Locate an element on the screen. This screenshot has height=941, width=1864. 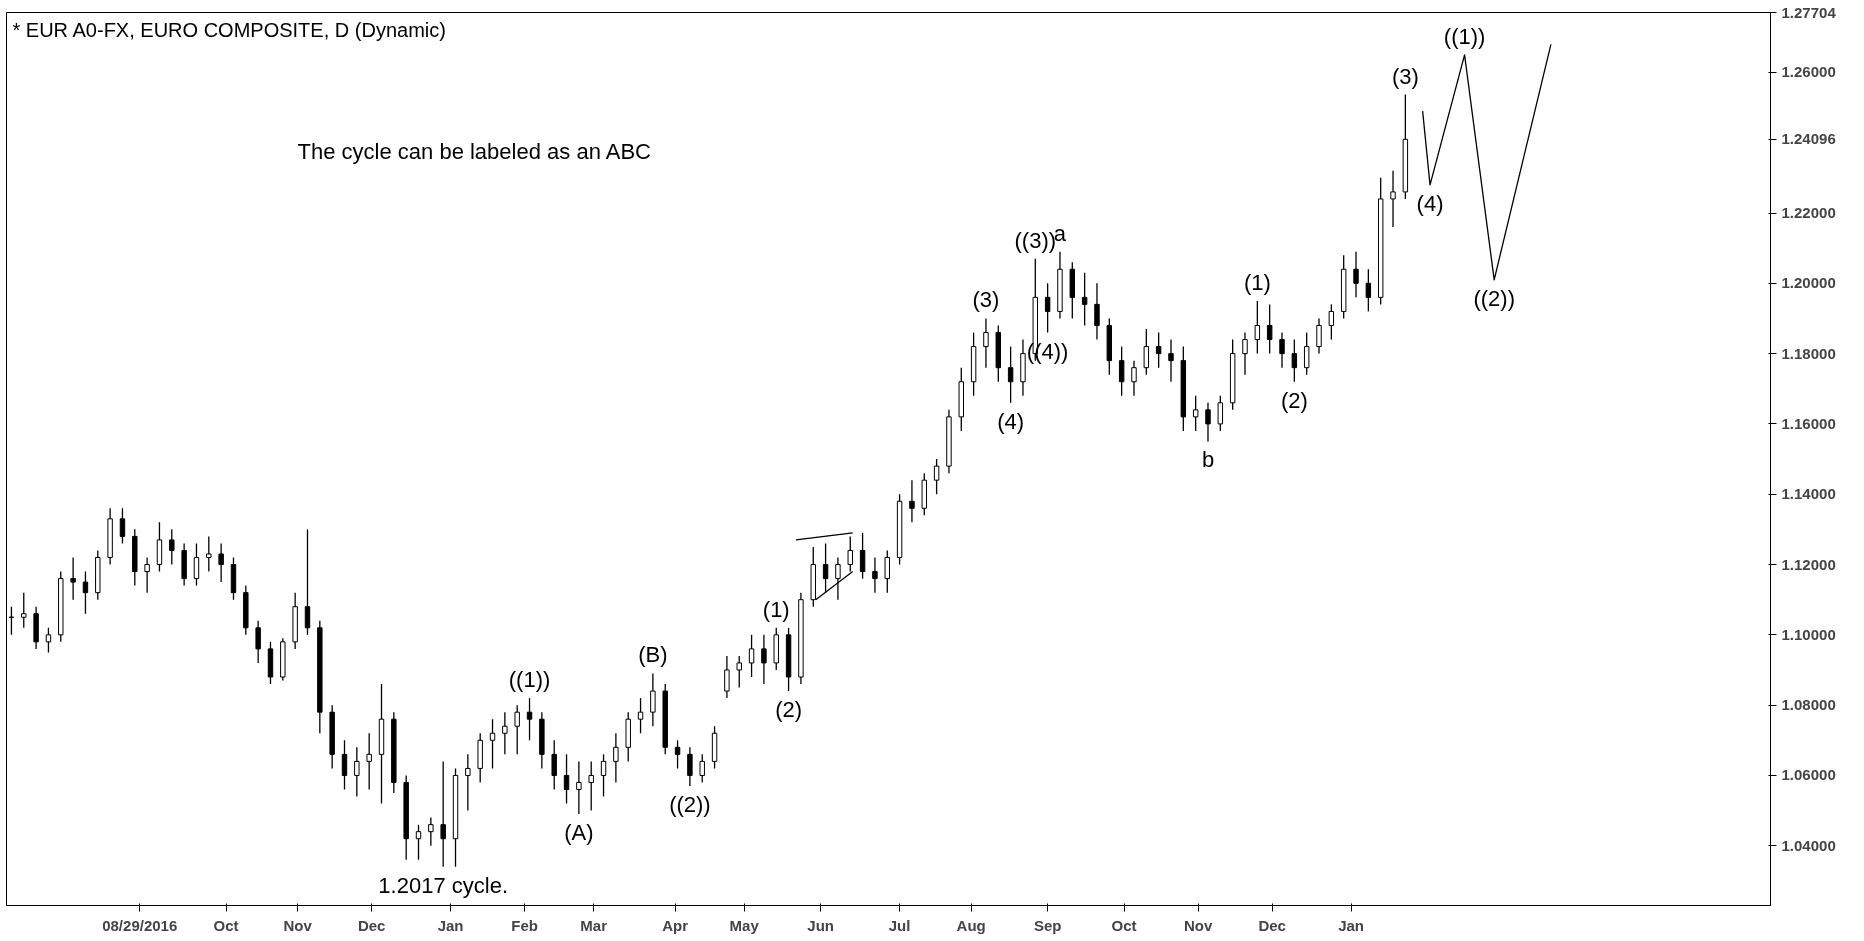
y-tick-label: 1.10000 is located at coordinates (1808, 634).